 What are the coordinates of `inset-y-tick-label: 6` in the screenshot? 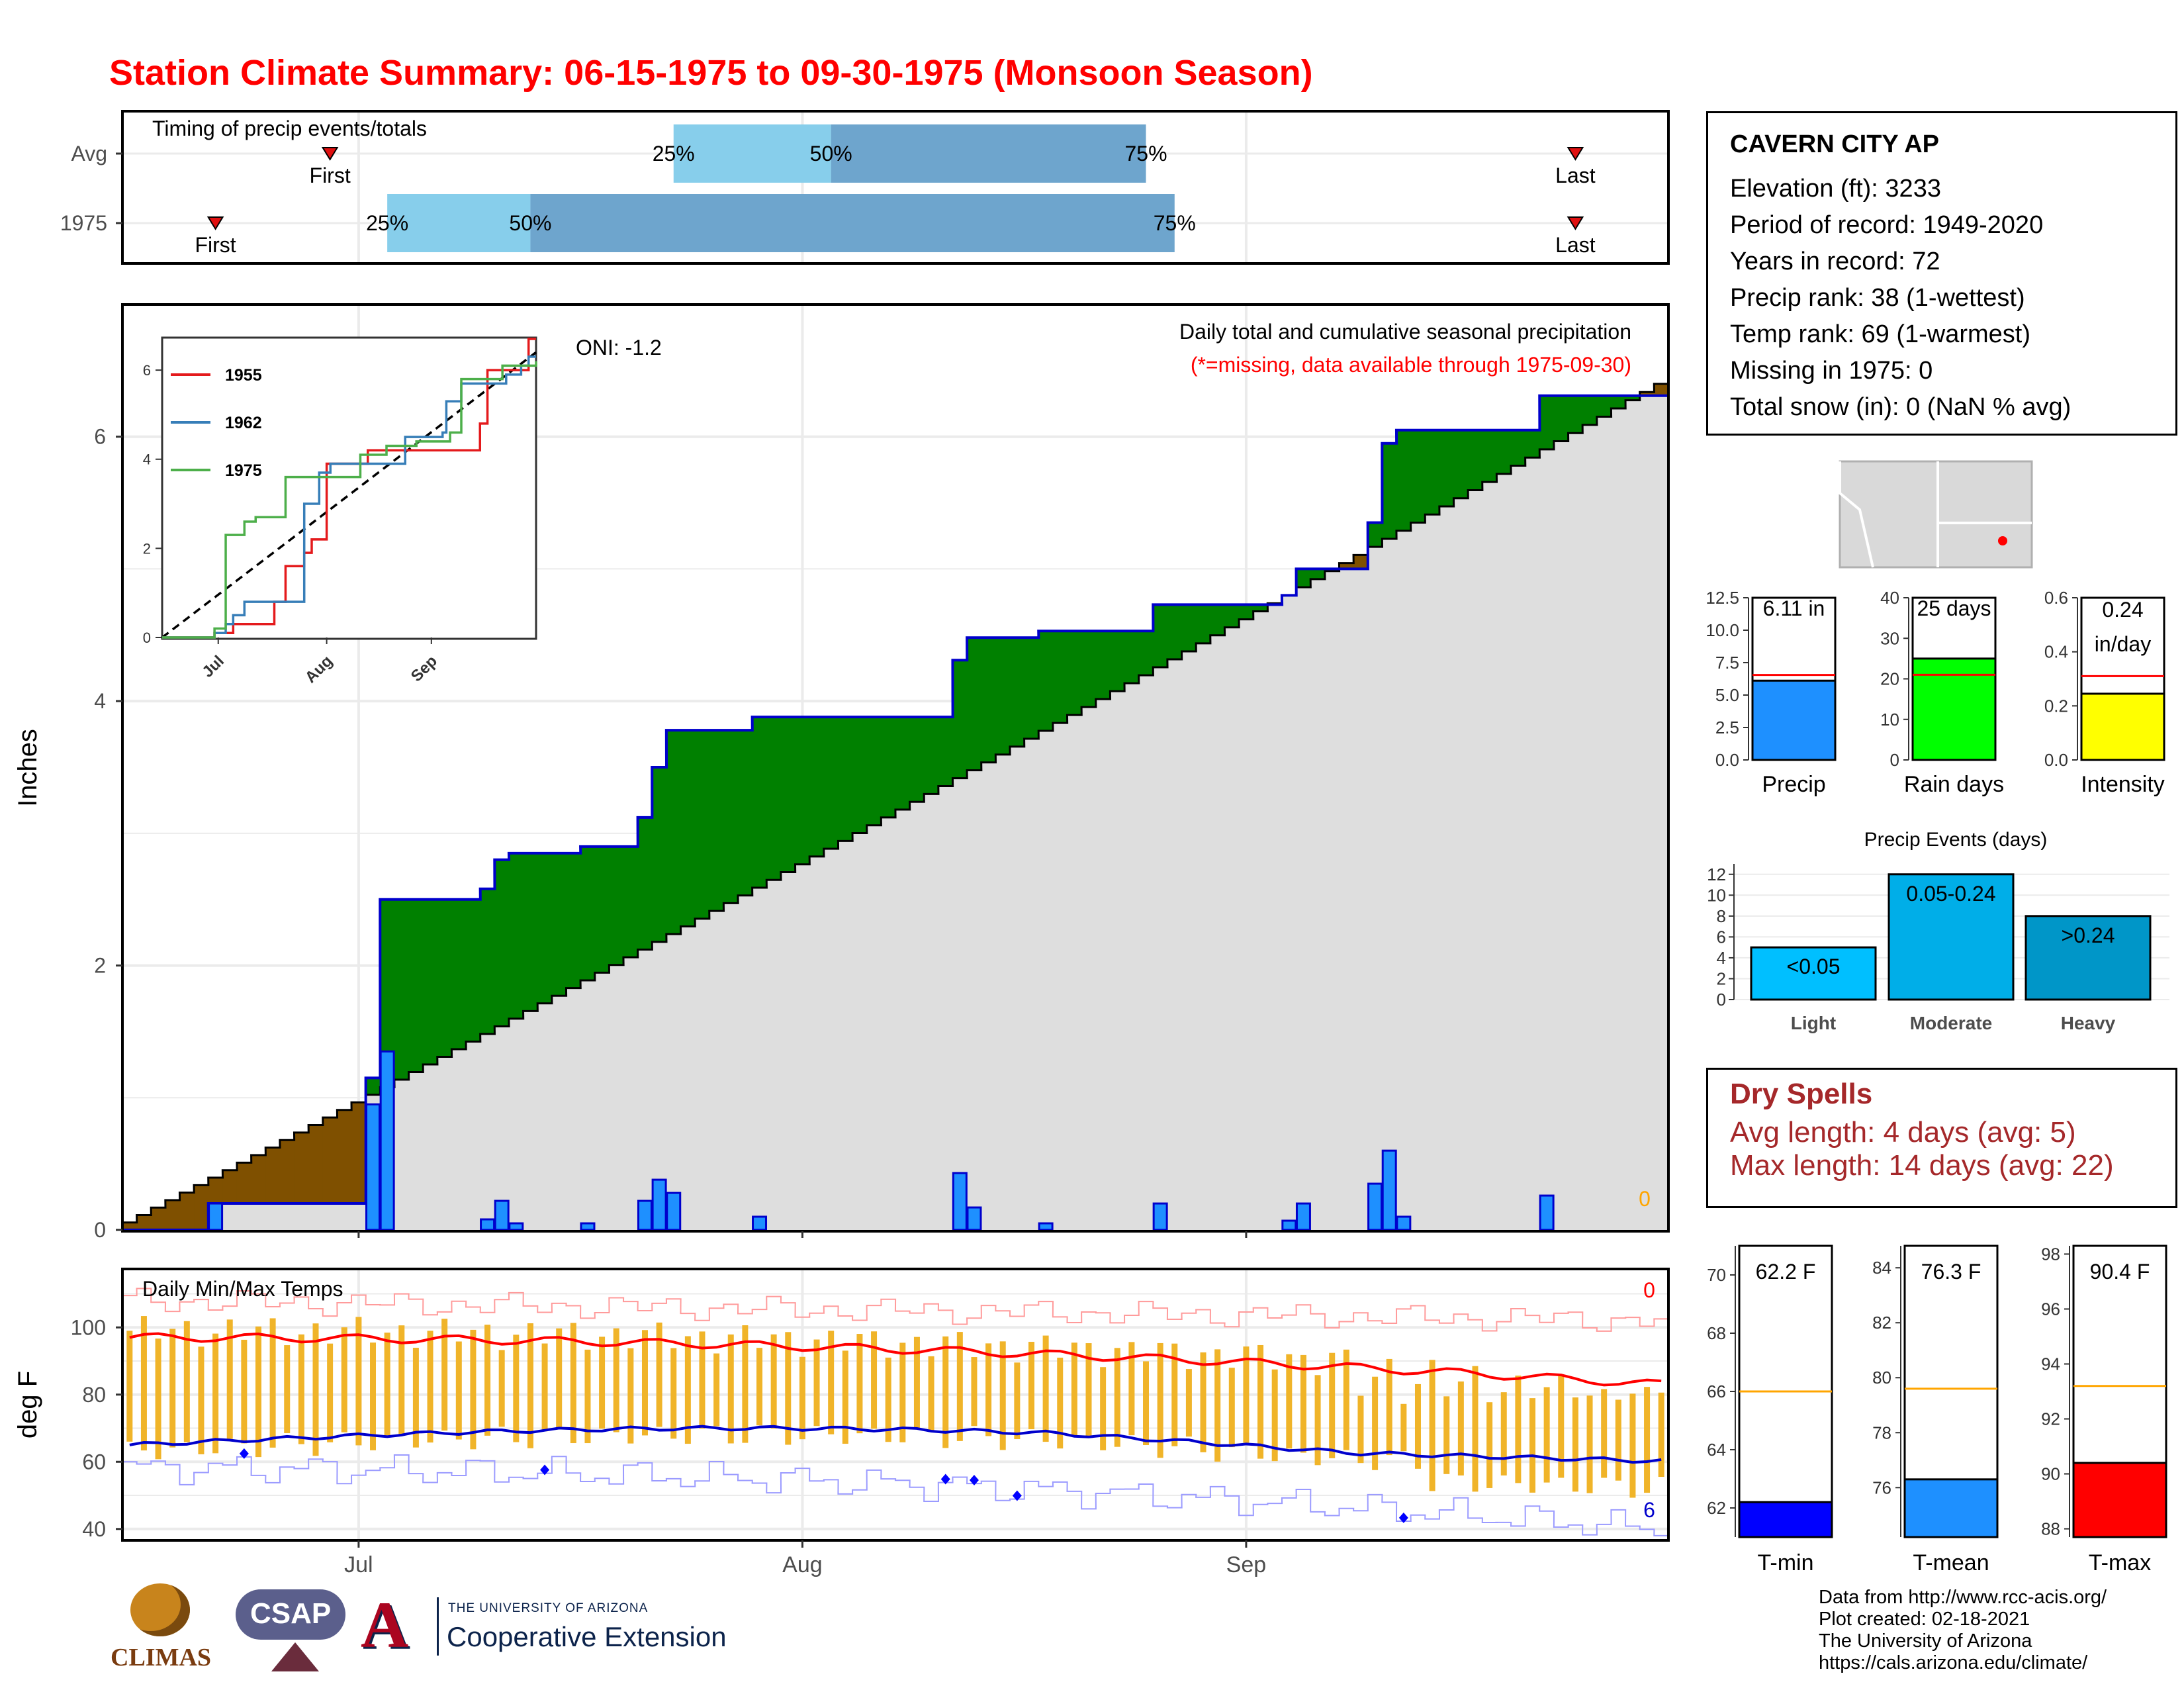 It's located at (147, 370).